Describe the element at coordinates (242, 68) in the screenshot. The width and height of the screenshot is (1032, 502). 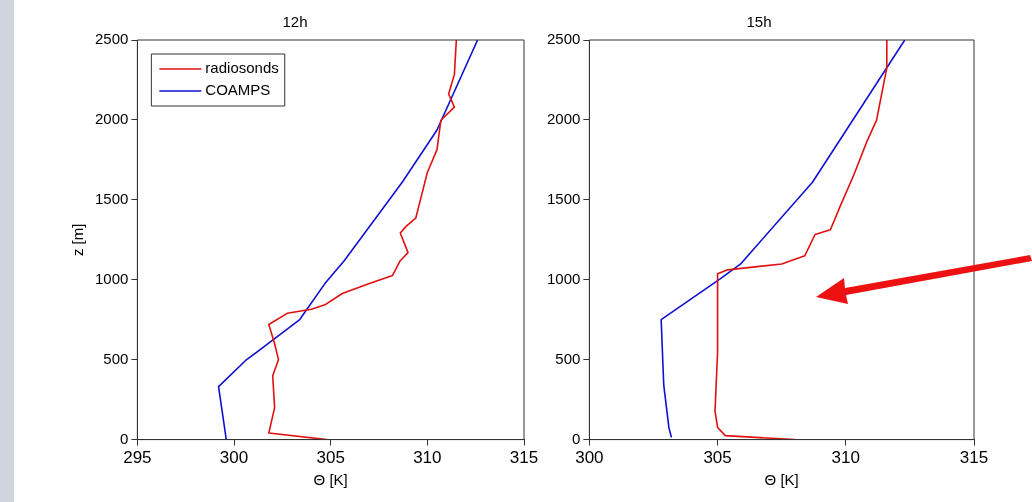
I see `legend-label: radiosonds` at that location.